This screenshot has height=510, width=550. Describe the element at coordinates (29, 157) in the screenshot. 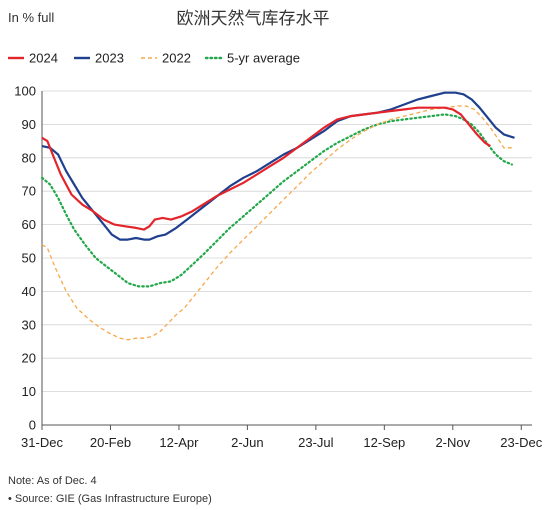

I see `y-tick-label: 80` at that location.